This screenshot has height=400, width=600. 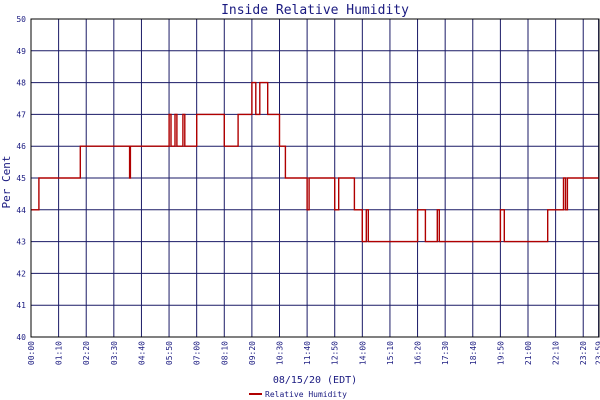 What do you see at coordinates (21, 242) in the screenshot?
I see `y-tick-label: 43` at bounding box center [21, 242].